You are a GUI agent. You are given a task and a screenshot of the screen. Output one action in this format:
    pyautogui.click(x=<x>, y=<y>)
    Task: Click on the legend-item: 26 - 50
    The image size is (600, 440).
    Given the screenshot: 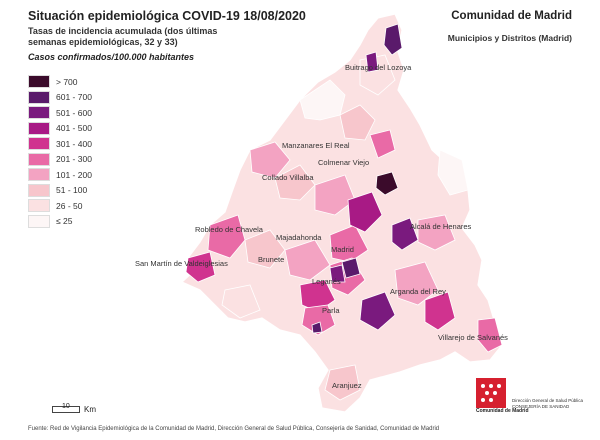 What is the action you would take?
    pyautogui.click(x=60, y=206)
    